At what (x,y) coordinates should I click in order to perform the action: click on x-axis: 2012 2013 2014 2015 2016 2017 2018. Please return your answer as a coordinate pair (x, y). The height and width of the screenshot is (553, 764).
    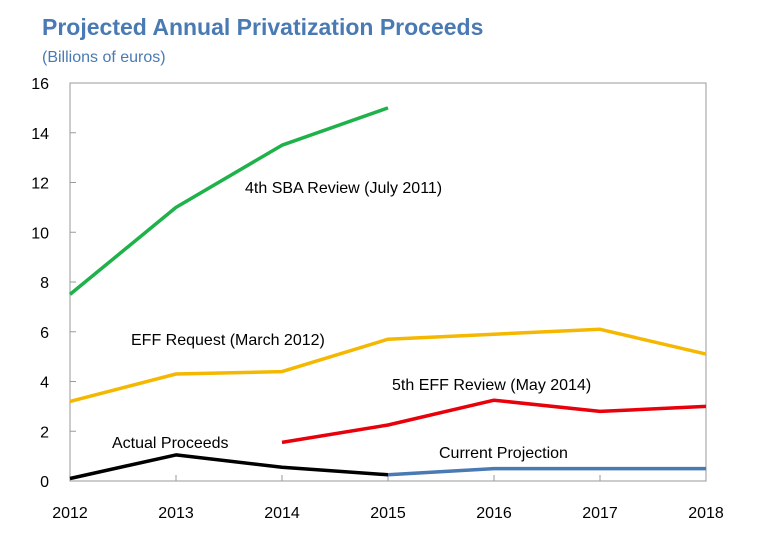
    Looking at the image, I should click on (388, 498).